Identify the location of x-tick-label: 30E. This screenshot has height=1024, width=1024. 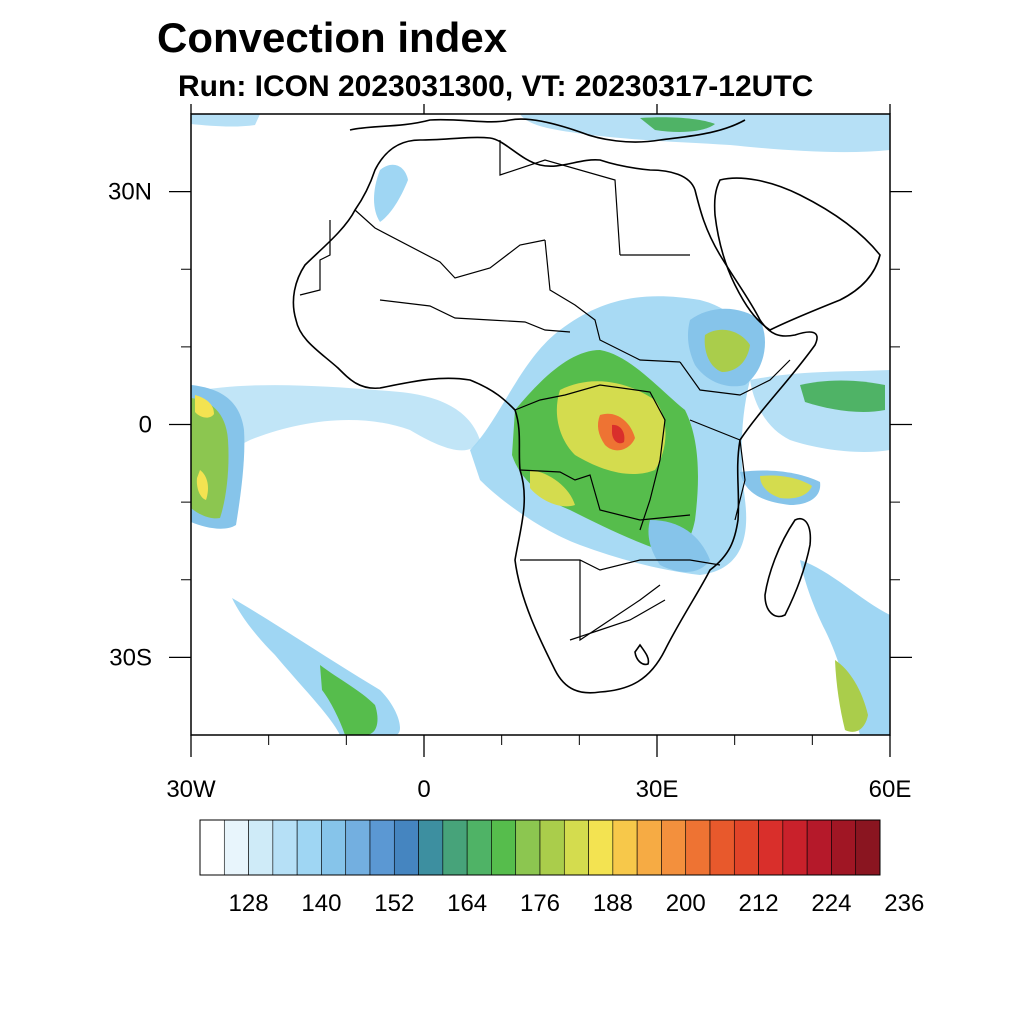
(657, 789).